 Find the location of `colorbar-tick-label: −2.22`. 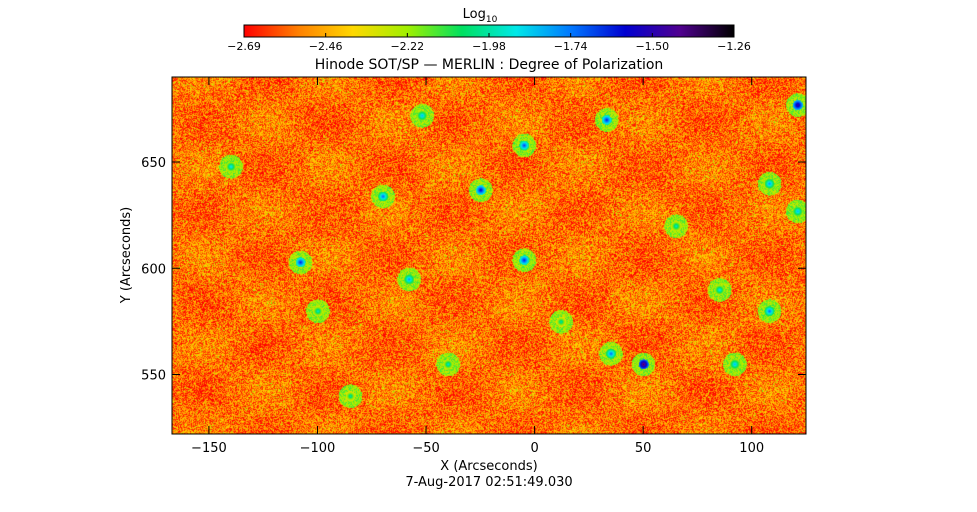

colorbar-tick-label: −2.22 is located at coordinates (407, 46).